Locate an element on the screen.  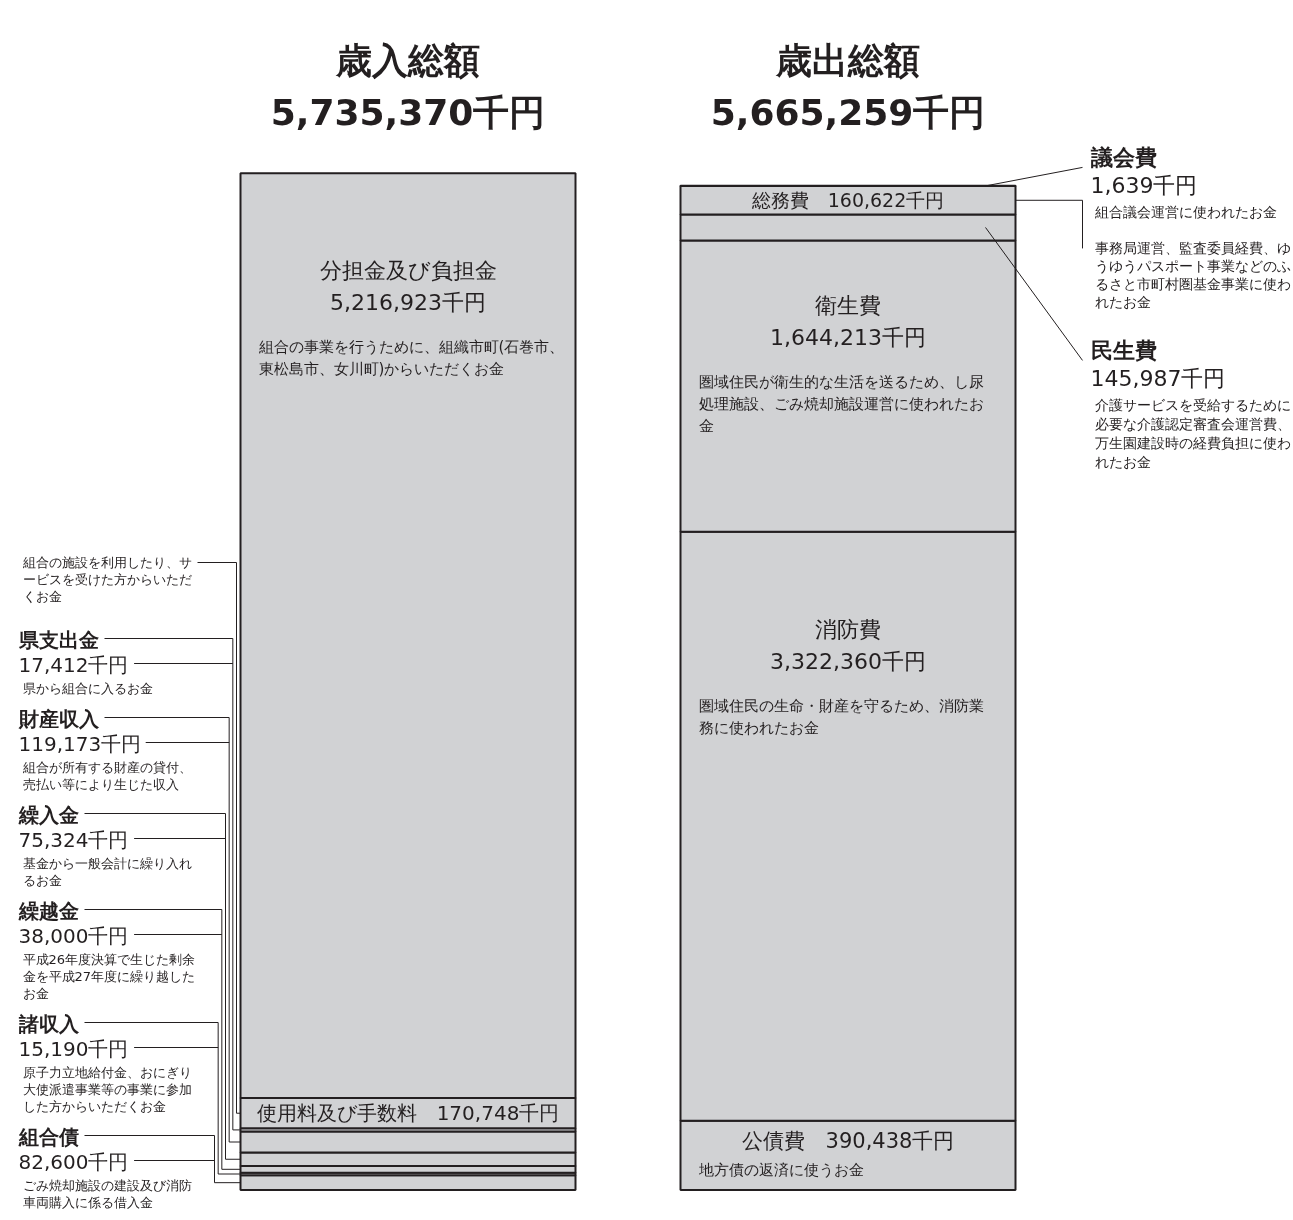
text: 財産収入 is located at coordinates (58, 718).